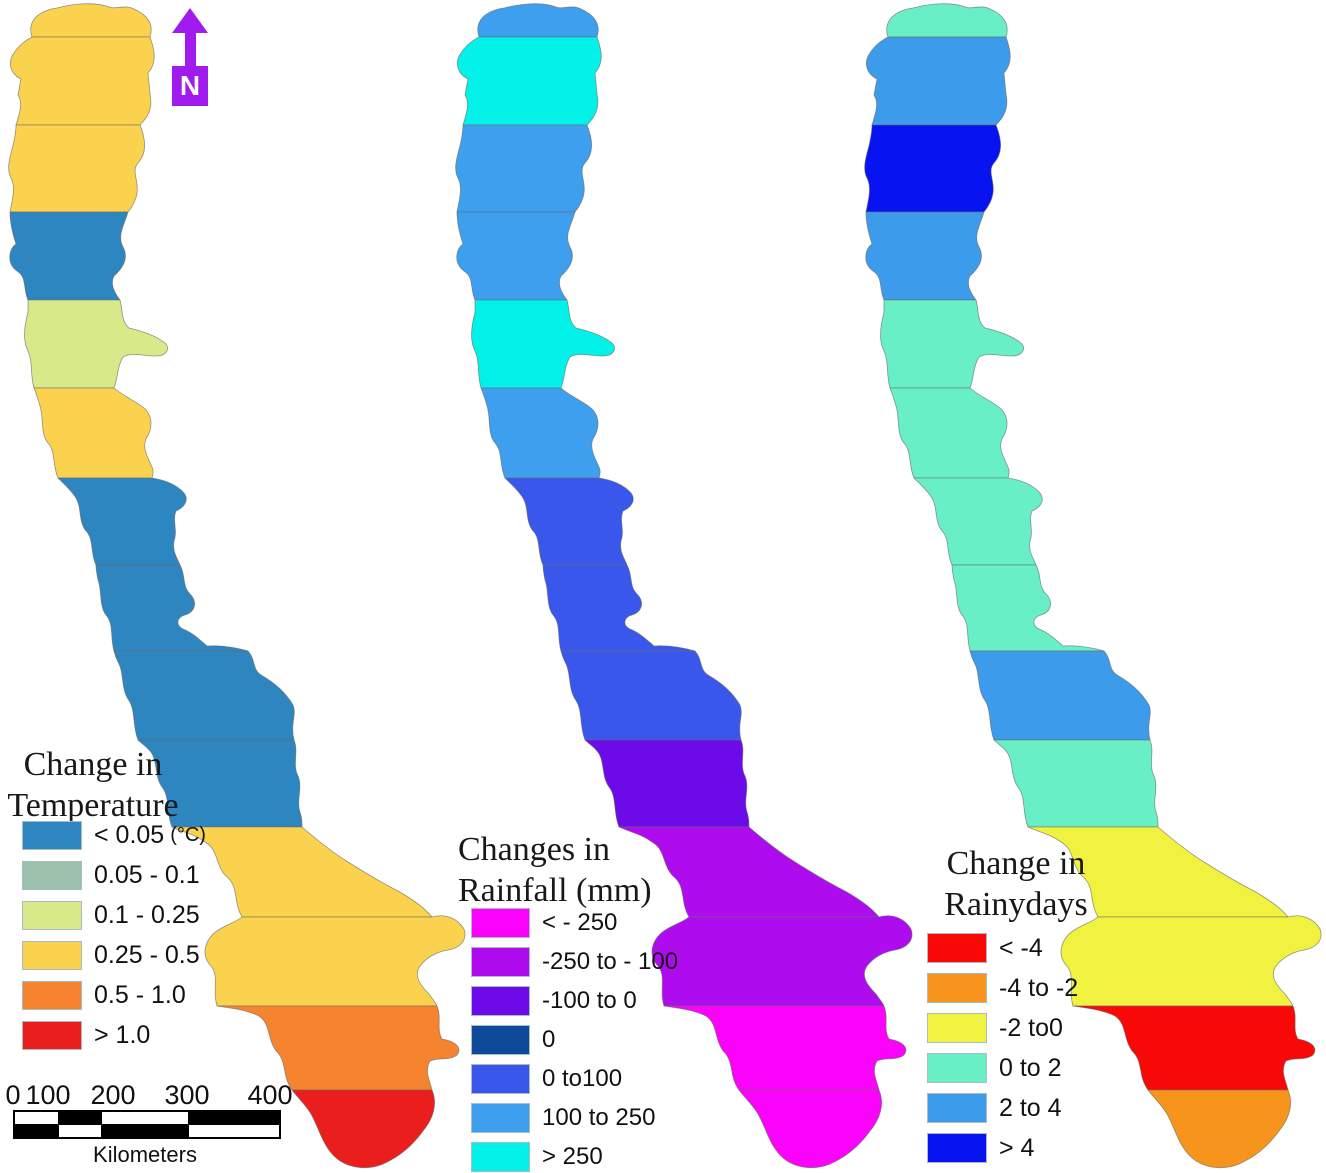 This screenshot has width=1326, height=1173. I want to click on legend-title-line: Rainfall (mm), so click(555, 891).